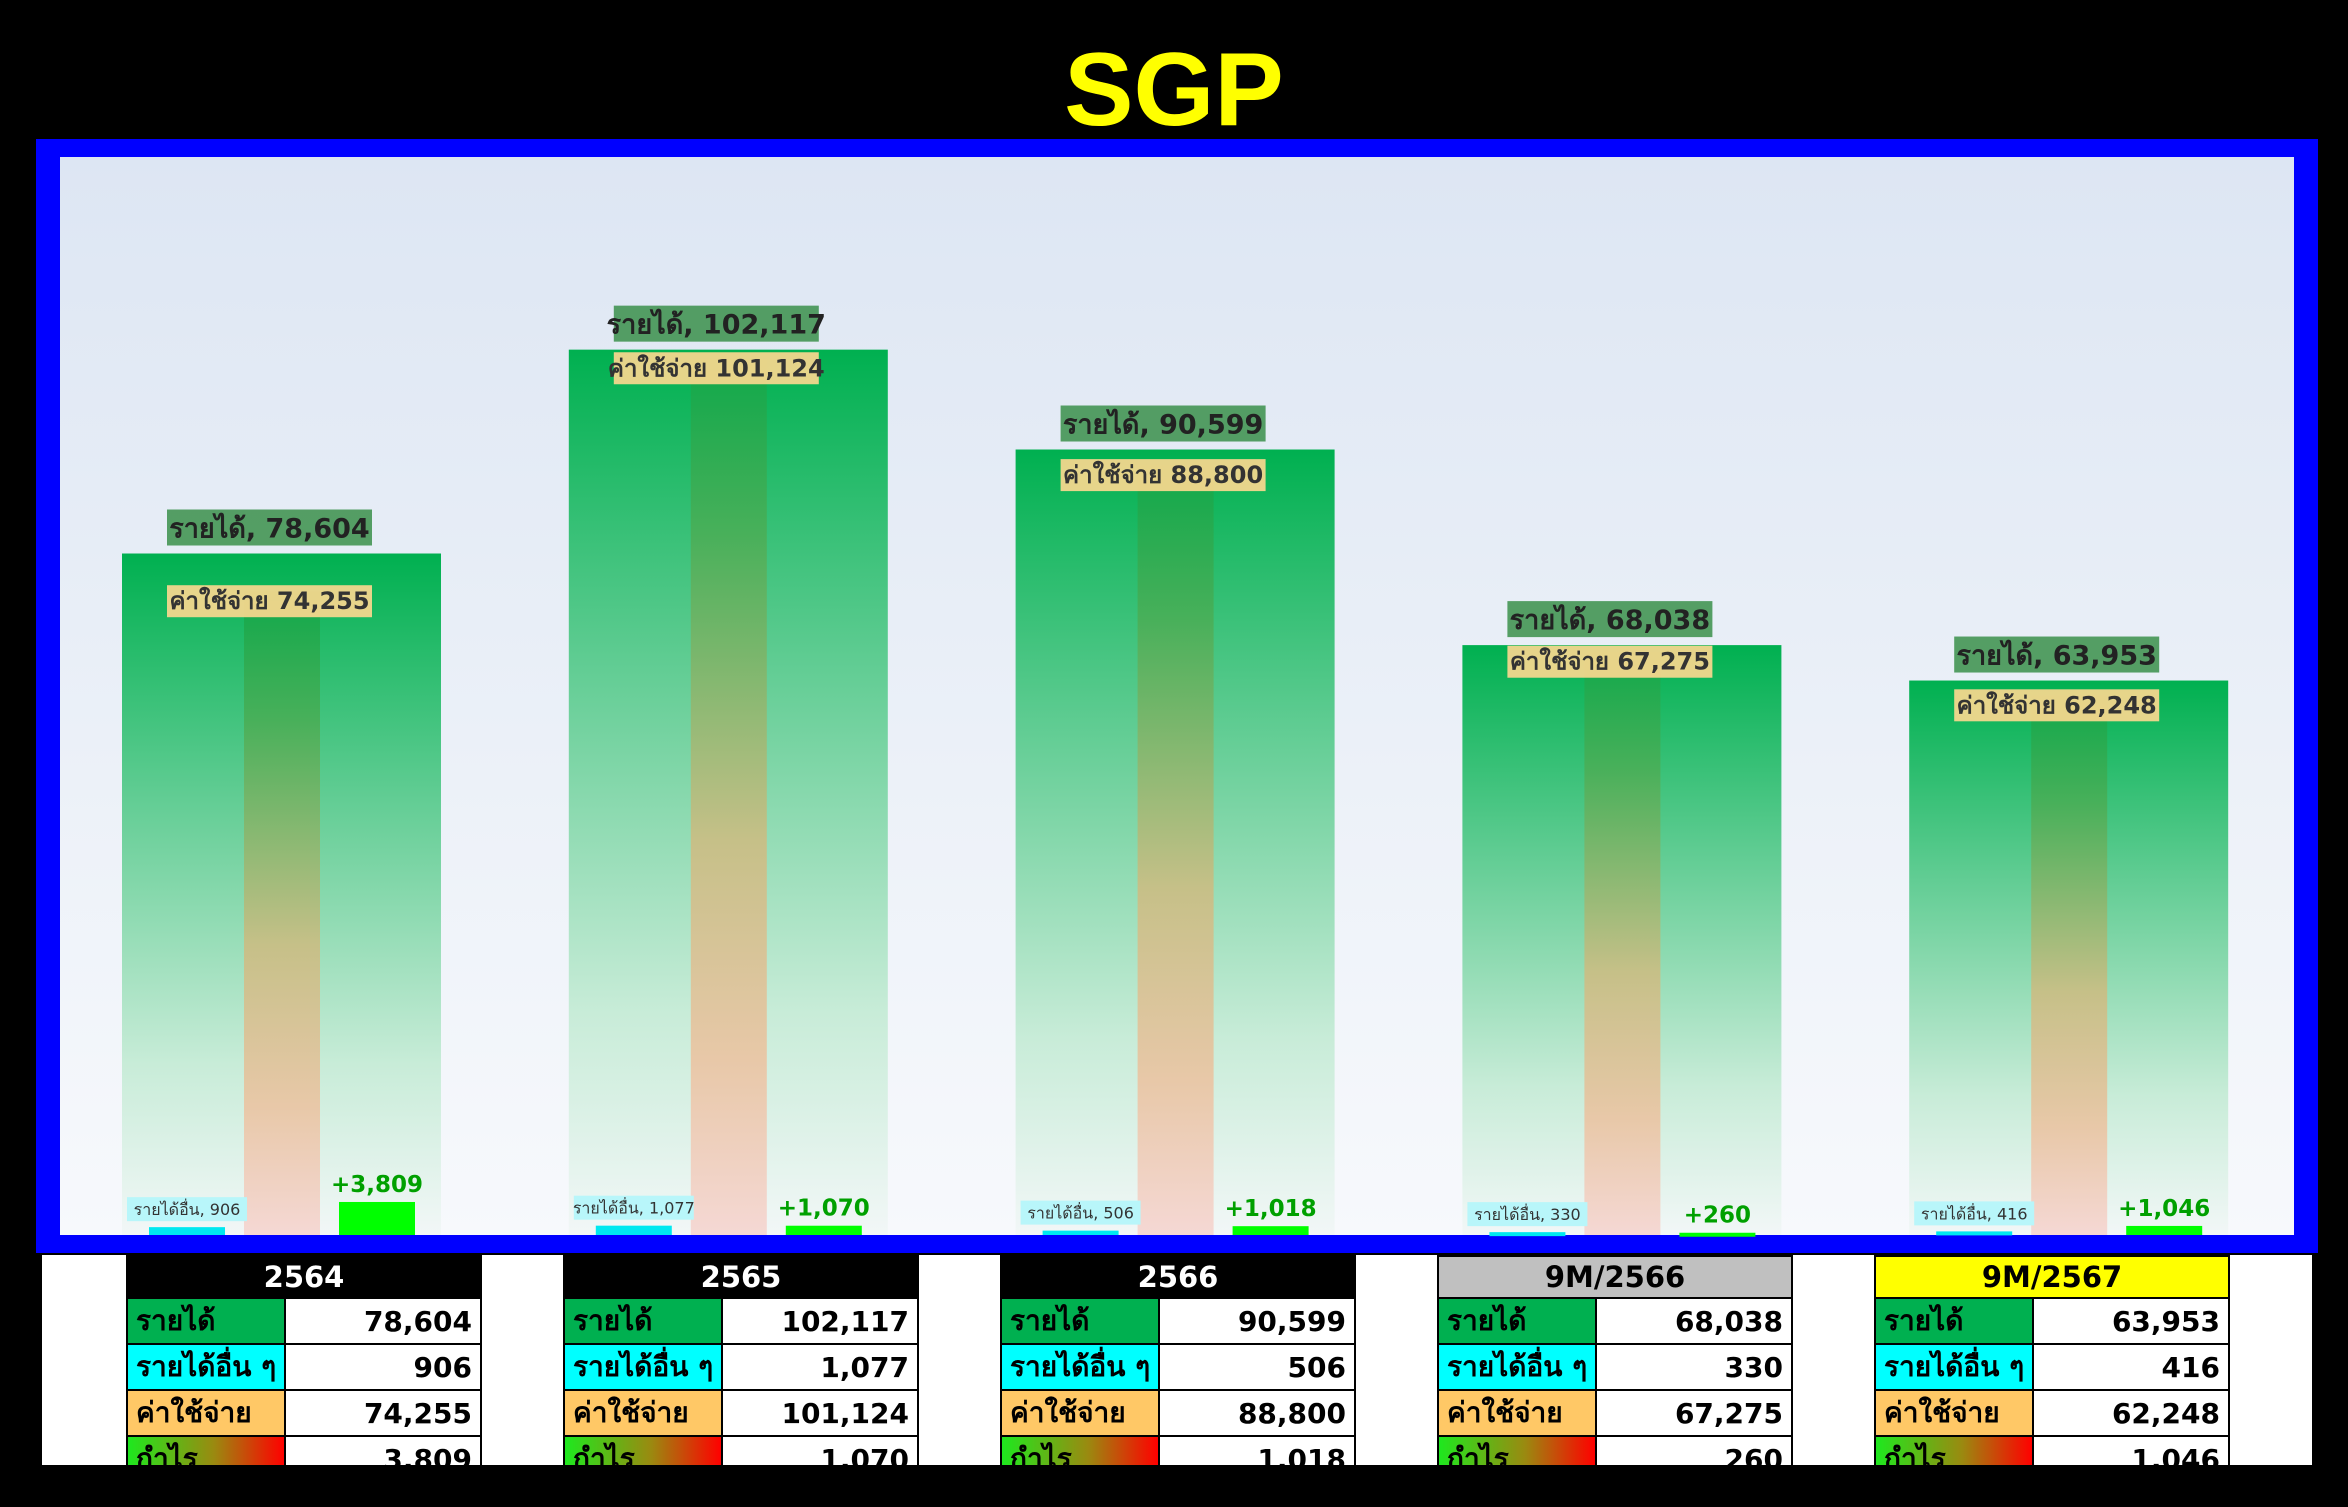  Describe the element at coordinates (1257, 1367) in the screenshot. I see `other-income-value: 506` at that location.